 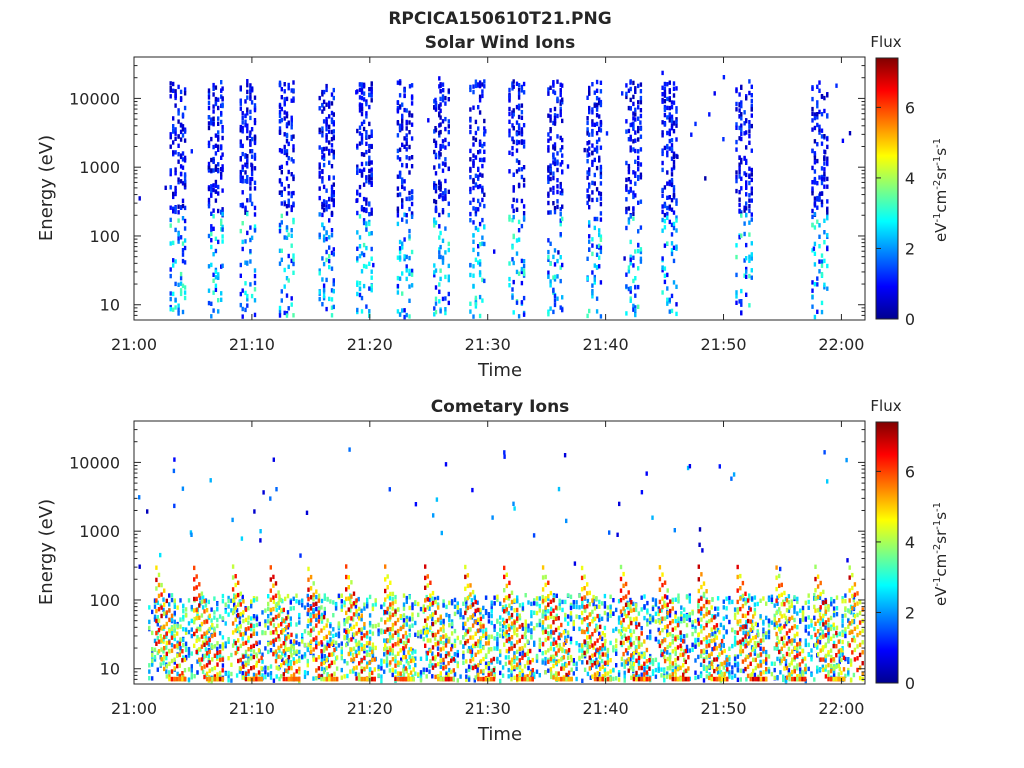 What do you see at coordinates (134, 344) in the screenshot?
I see `x-tick-label: 21:00` at bounding box center [134, 344].